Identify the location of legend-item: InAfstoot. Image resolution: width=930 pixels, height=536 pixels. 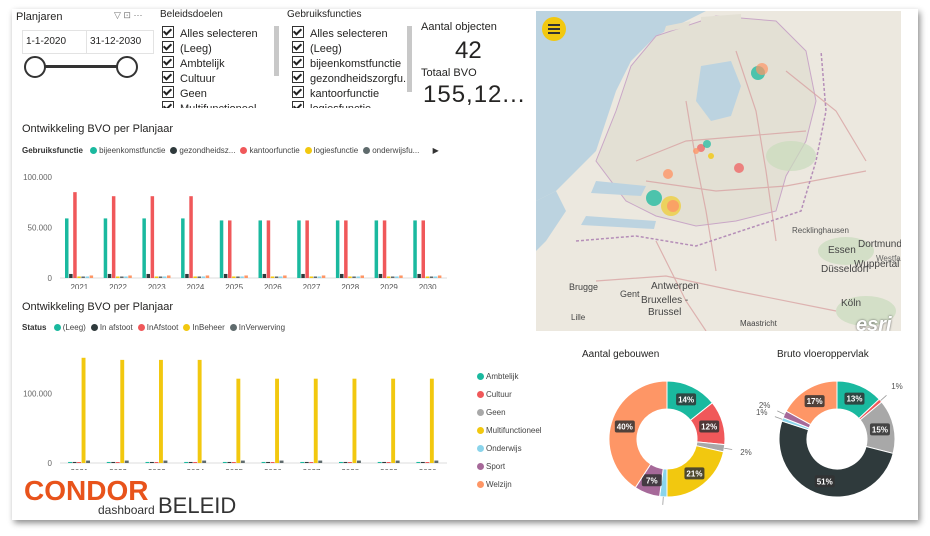
(157, 327).